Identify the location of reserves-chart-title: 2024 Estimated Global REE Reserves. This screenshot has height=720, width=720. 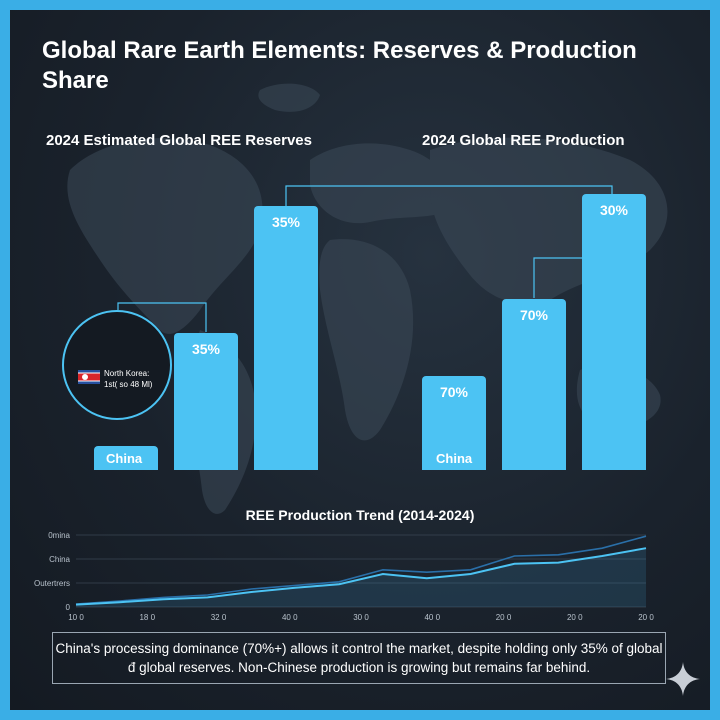
(179, 140).